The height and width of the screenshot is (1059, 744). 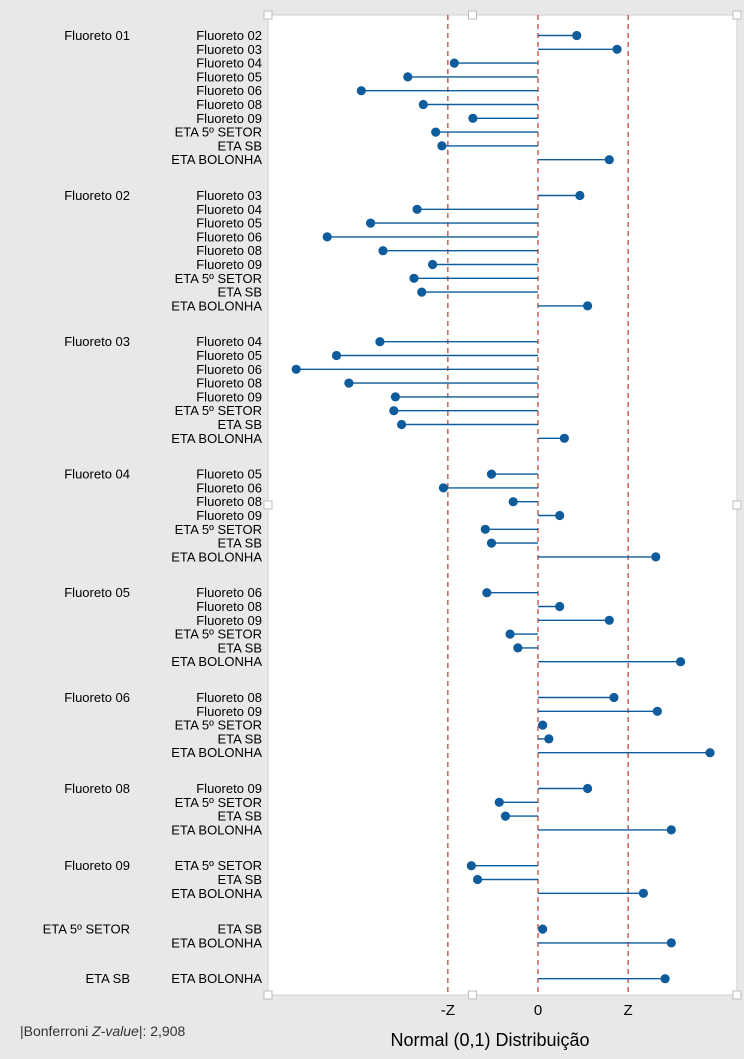 I want to click on footnote-suffix: |: 2,908, so click(x=162, y=1031).